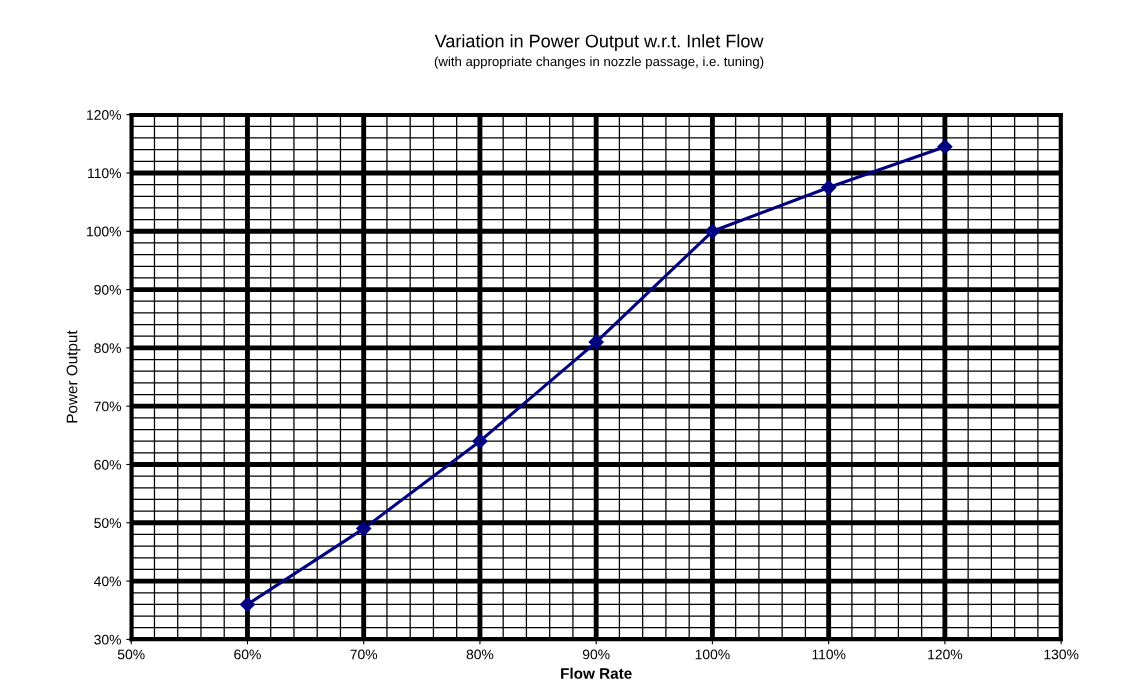  What do you see at coordinates (104, 115) in the screenshot?
I see `y-tick-label: 120%` at bounding box center [104, 115].